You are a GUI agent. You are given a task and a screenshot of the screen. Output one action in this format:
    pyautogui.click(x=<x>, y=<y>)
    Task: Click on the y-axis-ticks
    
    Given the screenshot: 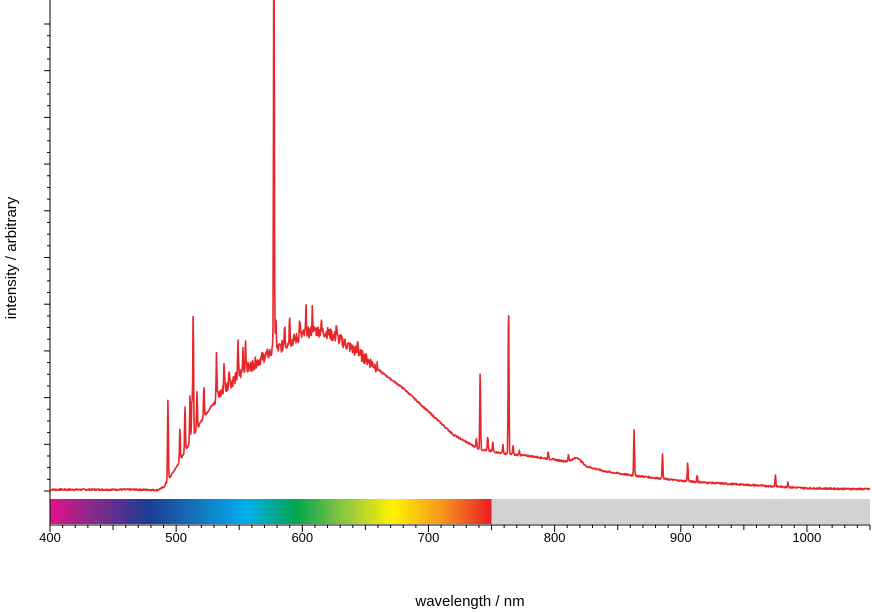 What is the action you would take?
    pyautogui.click(x=47, y=257)
    